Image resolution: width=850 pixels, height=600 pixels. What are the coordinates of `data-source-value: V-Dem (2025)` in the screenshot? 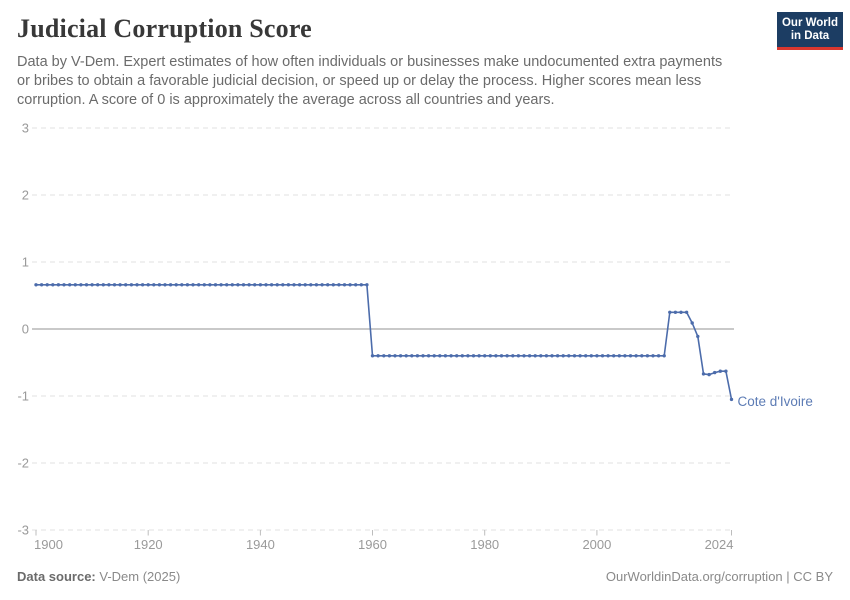 It's located at (140, 576).